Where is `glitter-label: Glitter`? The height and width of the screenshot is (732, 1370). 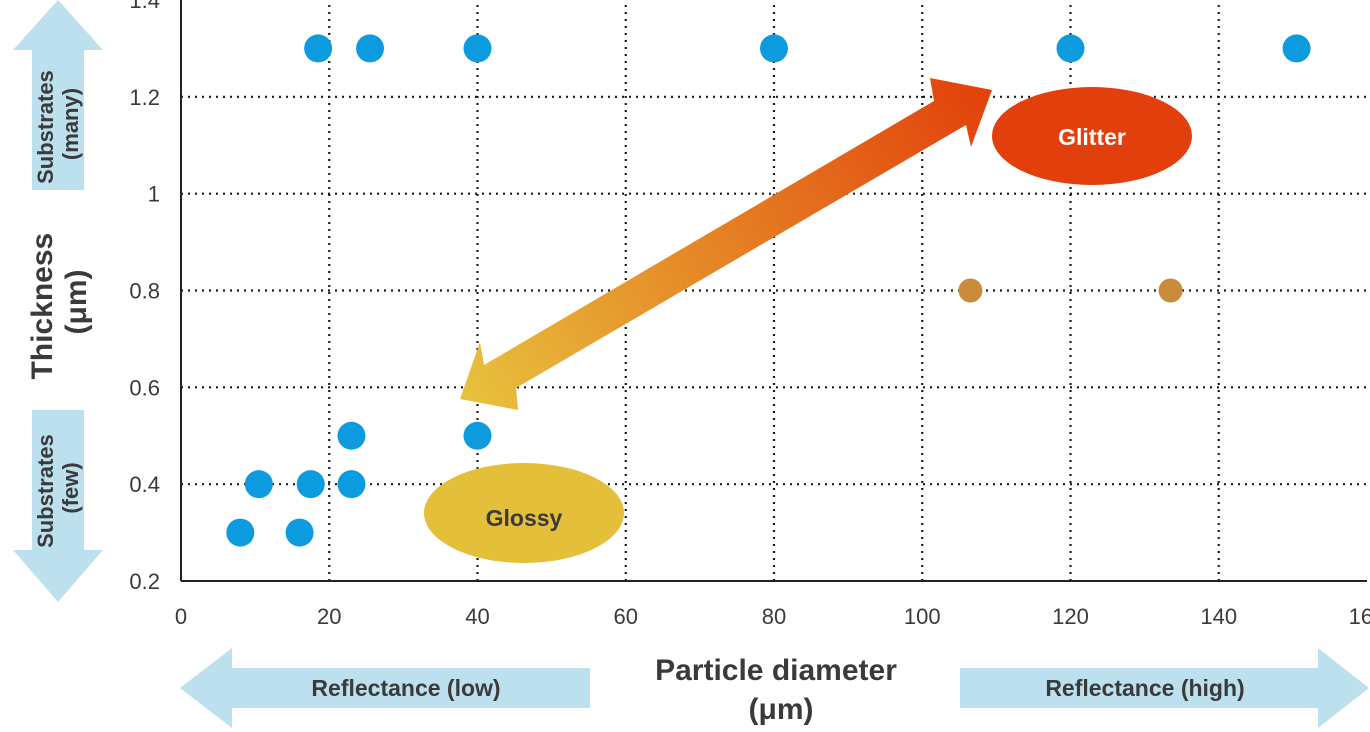
glitter-label: Glitter is located at coordinates (1092, 137).